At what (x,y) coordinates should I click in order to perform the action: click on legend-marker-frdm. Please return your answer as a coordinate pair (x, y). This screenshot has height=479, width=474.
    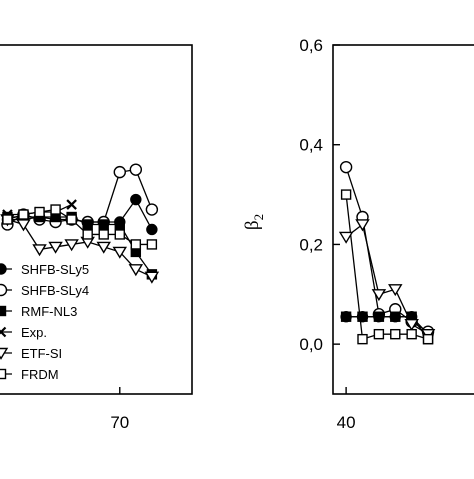
    Looking at the image, I should click on (3, 374).